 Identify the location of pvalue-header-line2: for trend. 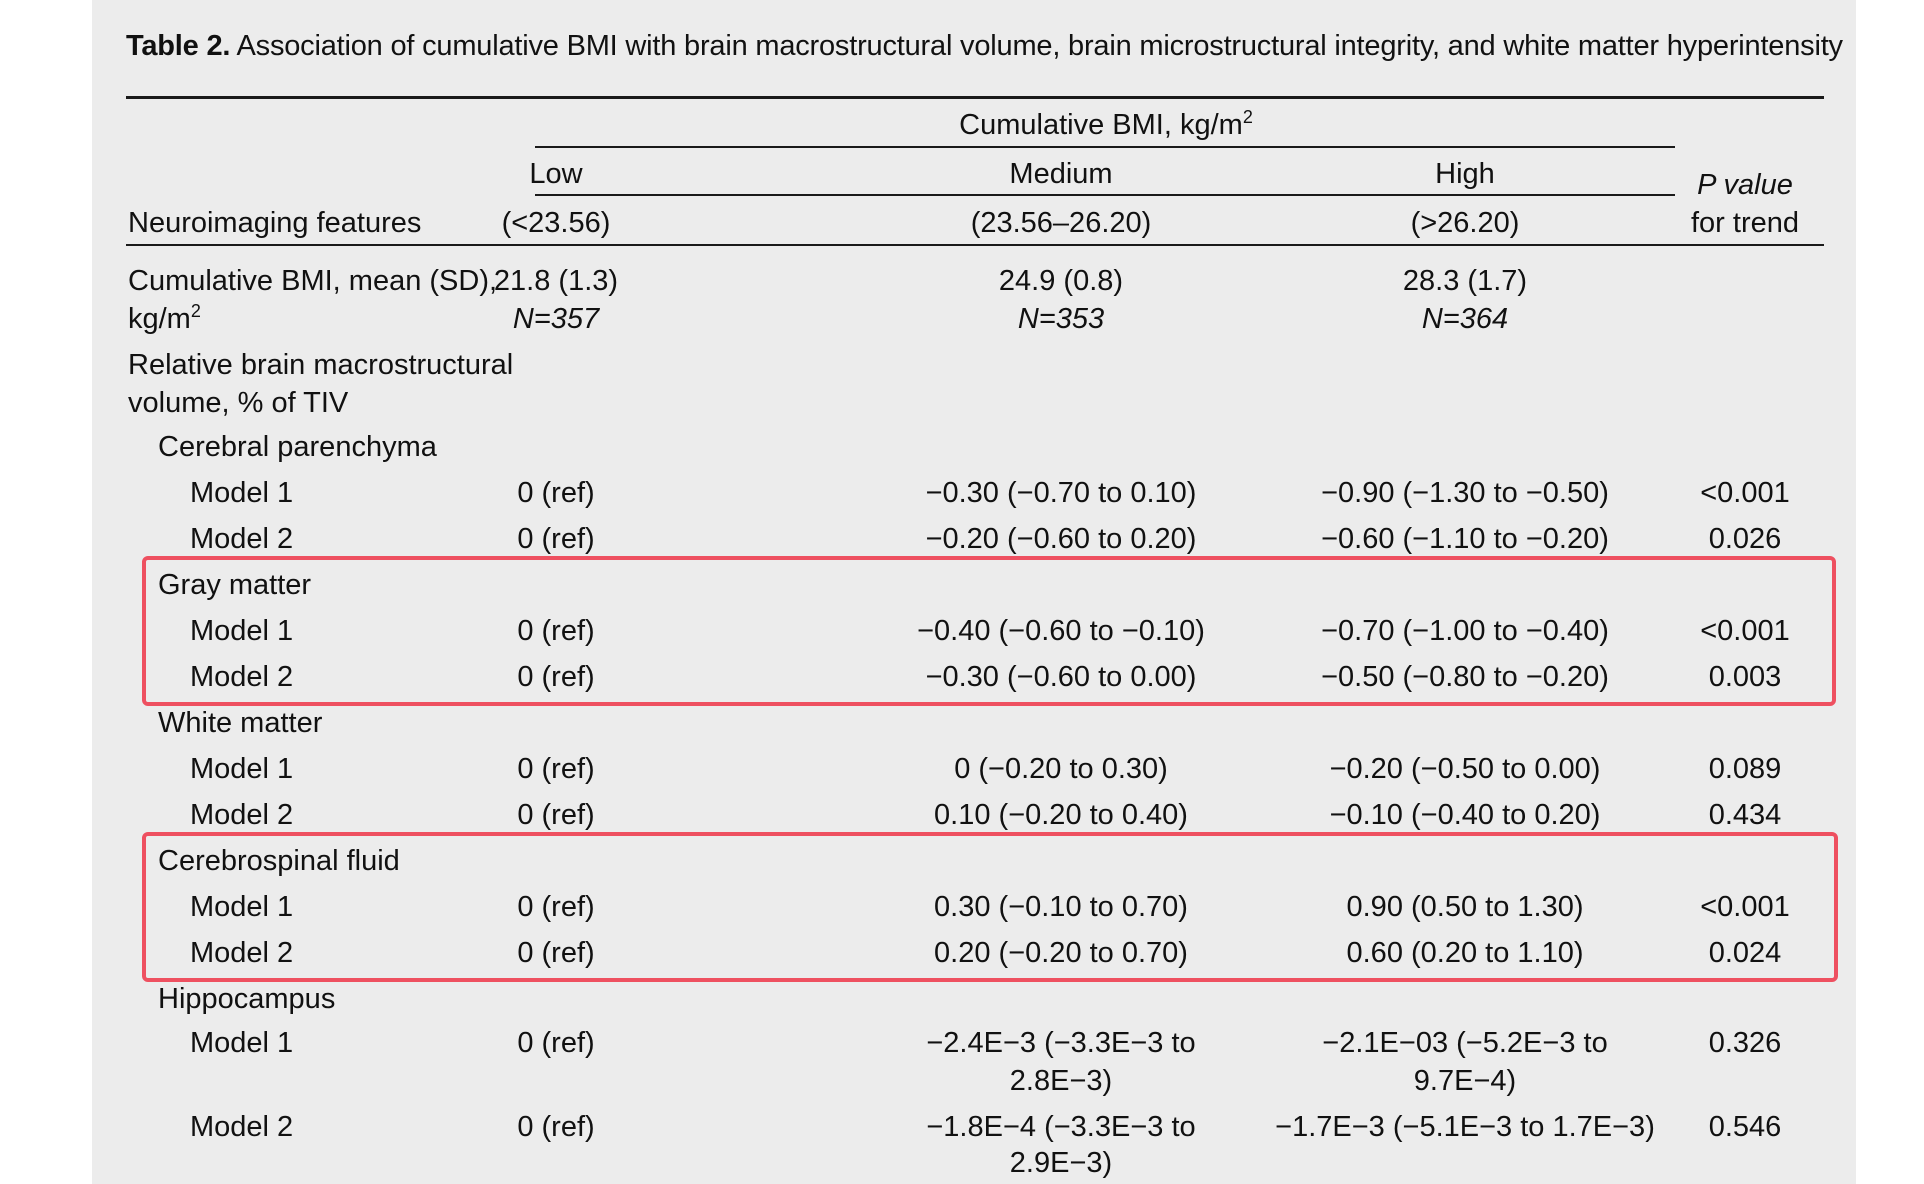
(1745, 223).